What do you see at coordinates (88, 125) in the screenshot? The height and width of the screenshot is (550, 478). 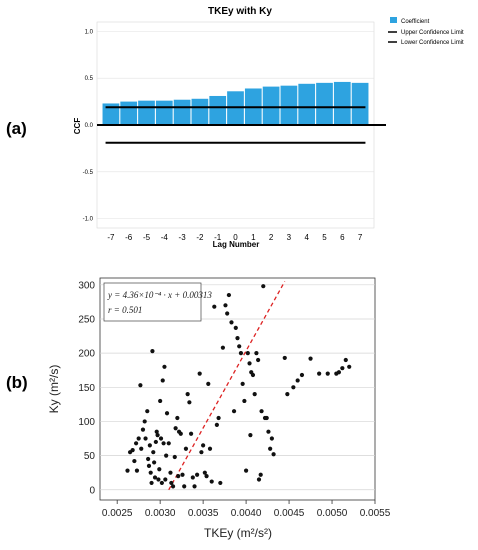 I see `ccf-y-ticks: -1.0 -0.5 0.0 0.5 1.0` at bounding box center [88, 125].